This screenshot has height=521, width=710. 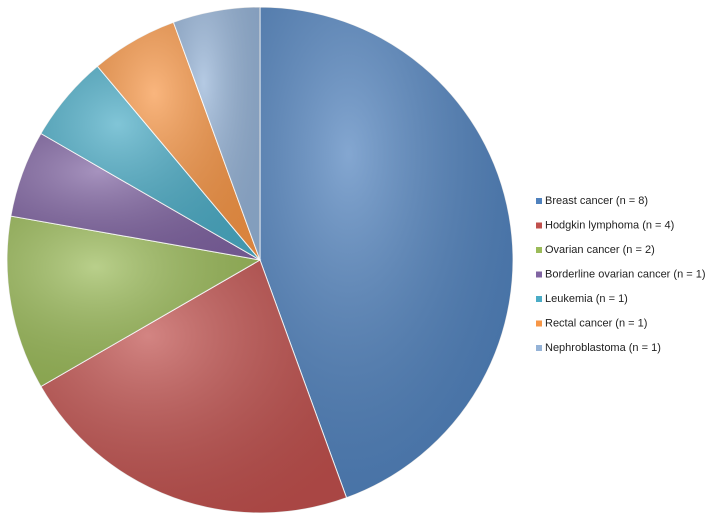 I want to click on legend-label: Leukemia (n = 1), so click(x=586, y=299).